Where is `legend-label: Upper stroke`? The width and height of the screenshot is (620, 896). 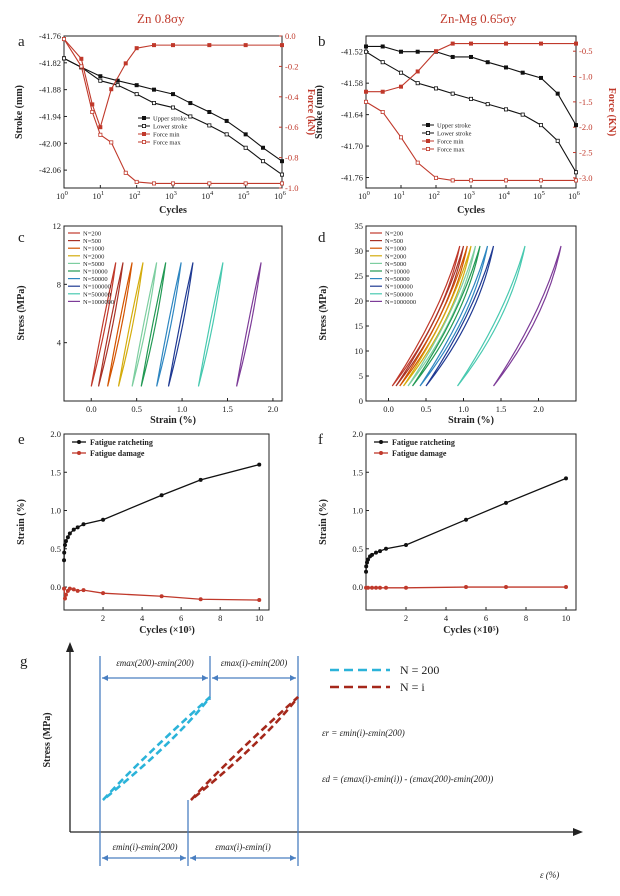 legend-label: Upper stroke is located at coordinates (454, 126).